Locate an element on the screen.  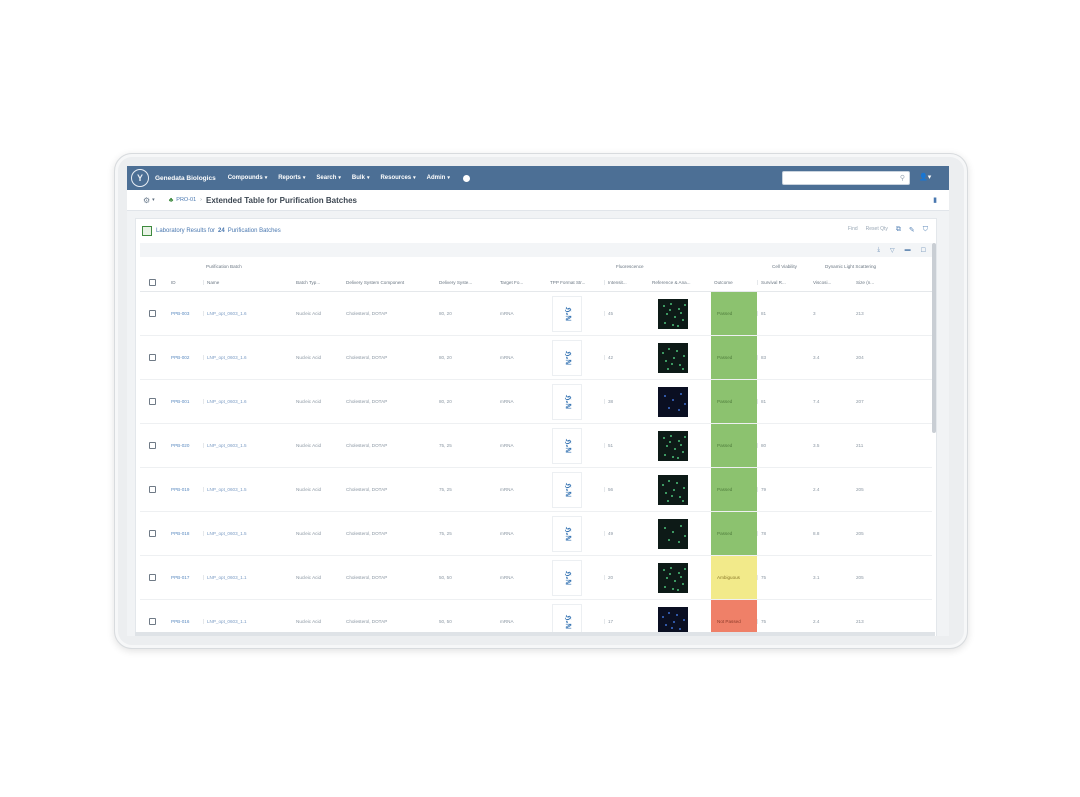
funnel-icon: ▽ is located at coordinates (892, 250).